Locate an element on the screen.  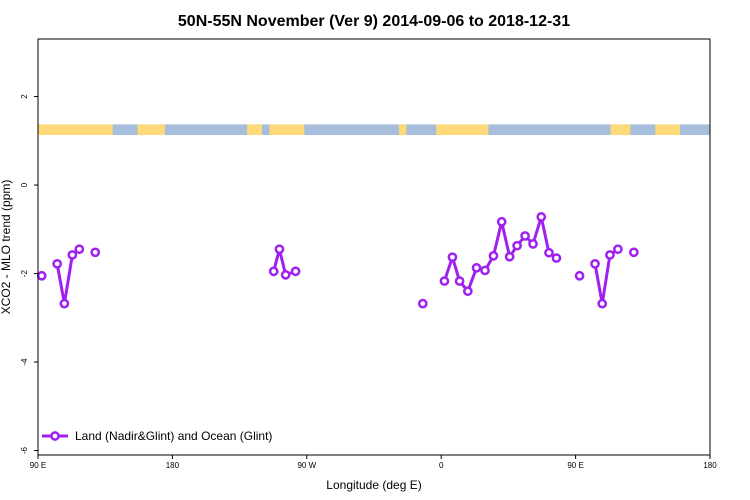
y-tick-label: 2 is located at coordinates (24, 96).